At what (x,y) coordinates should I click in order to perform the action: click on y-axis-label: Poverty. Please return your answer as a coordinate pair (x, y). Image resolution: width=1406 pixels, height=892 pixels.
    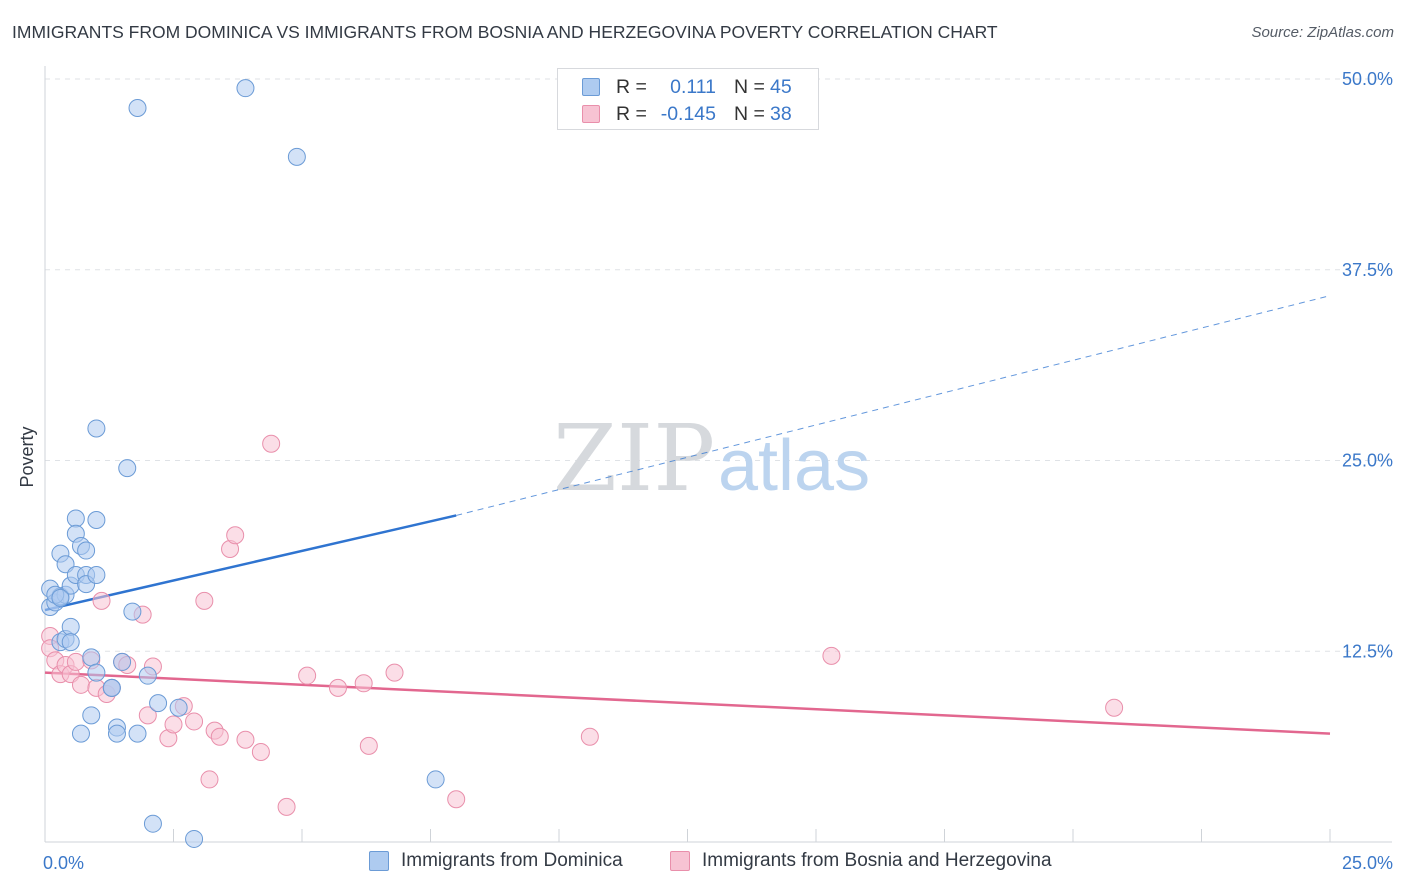
    Looking at the image, I should click on (27, 456).